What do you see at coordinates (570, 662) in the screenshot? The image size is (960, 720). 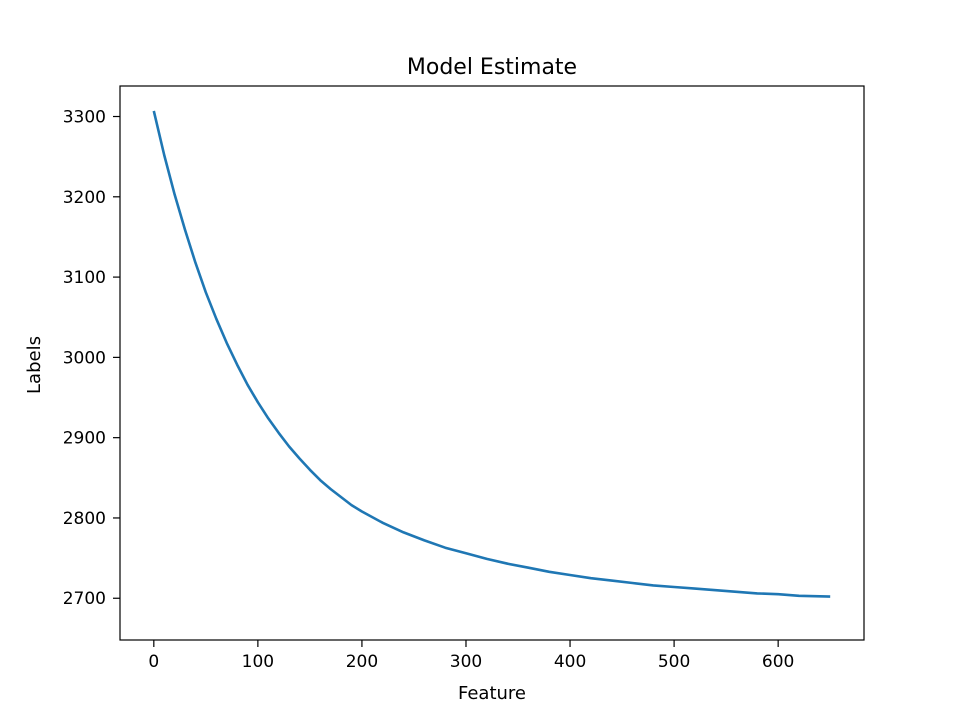 I see `x-tick-label: 400` at bounding box center [570, 662].